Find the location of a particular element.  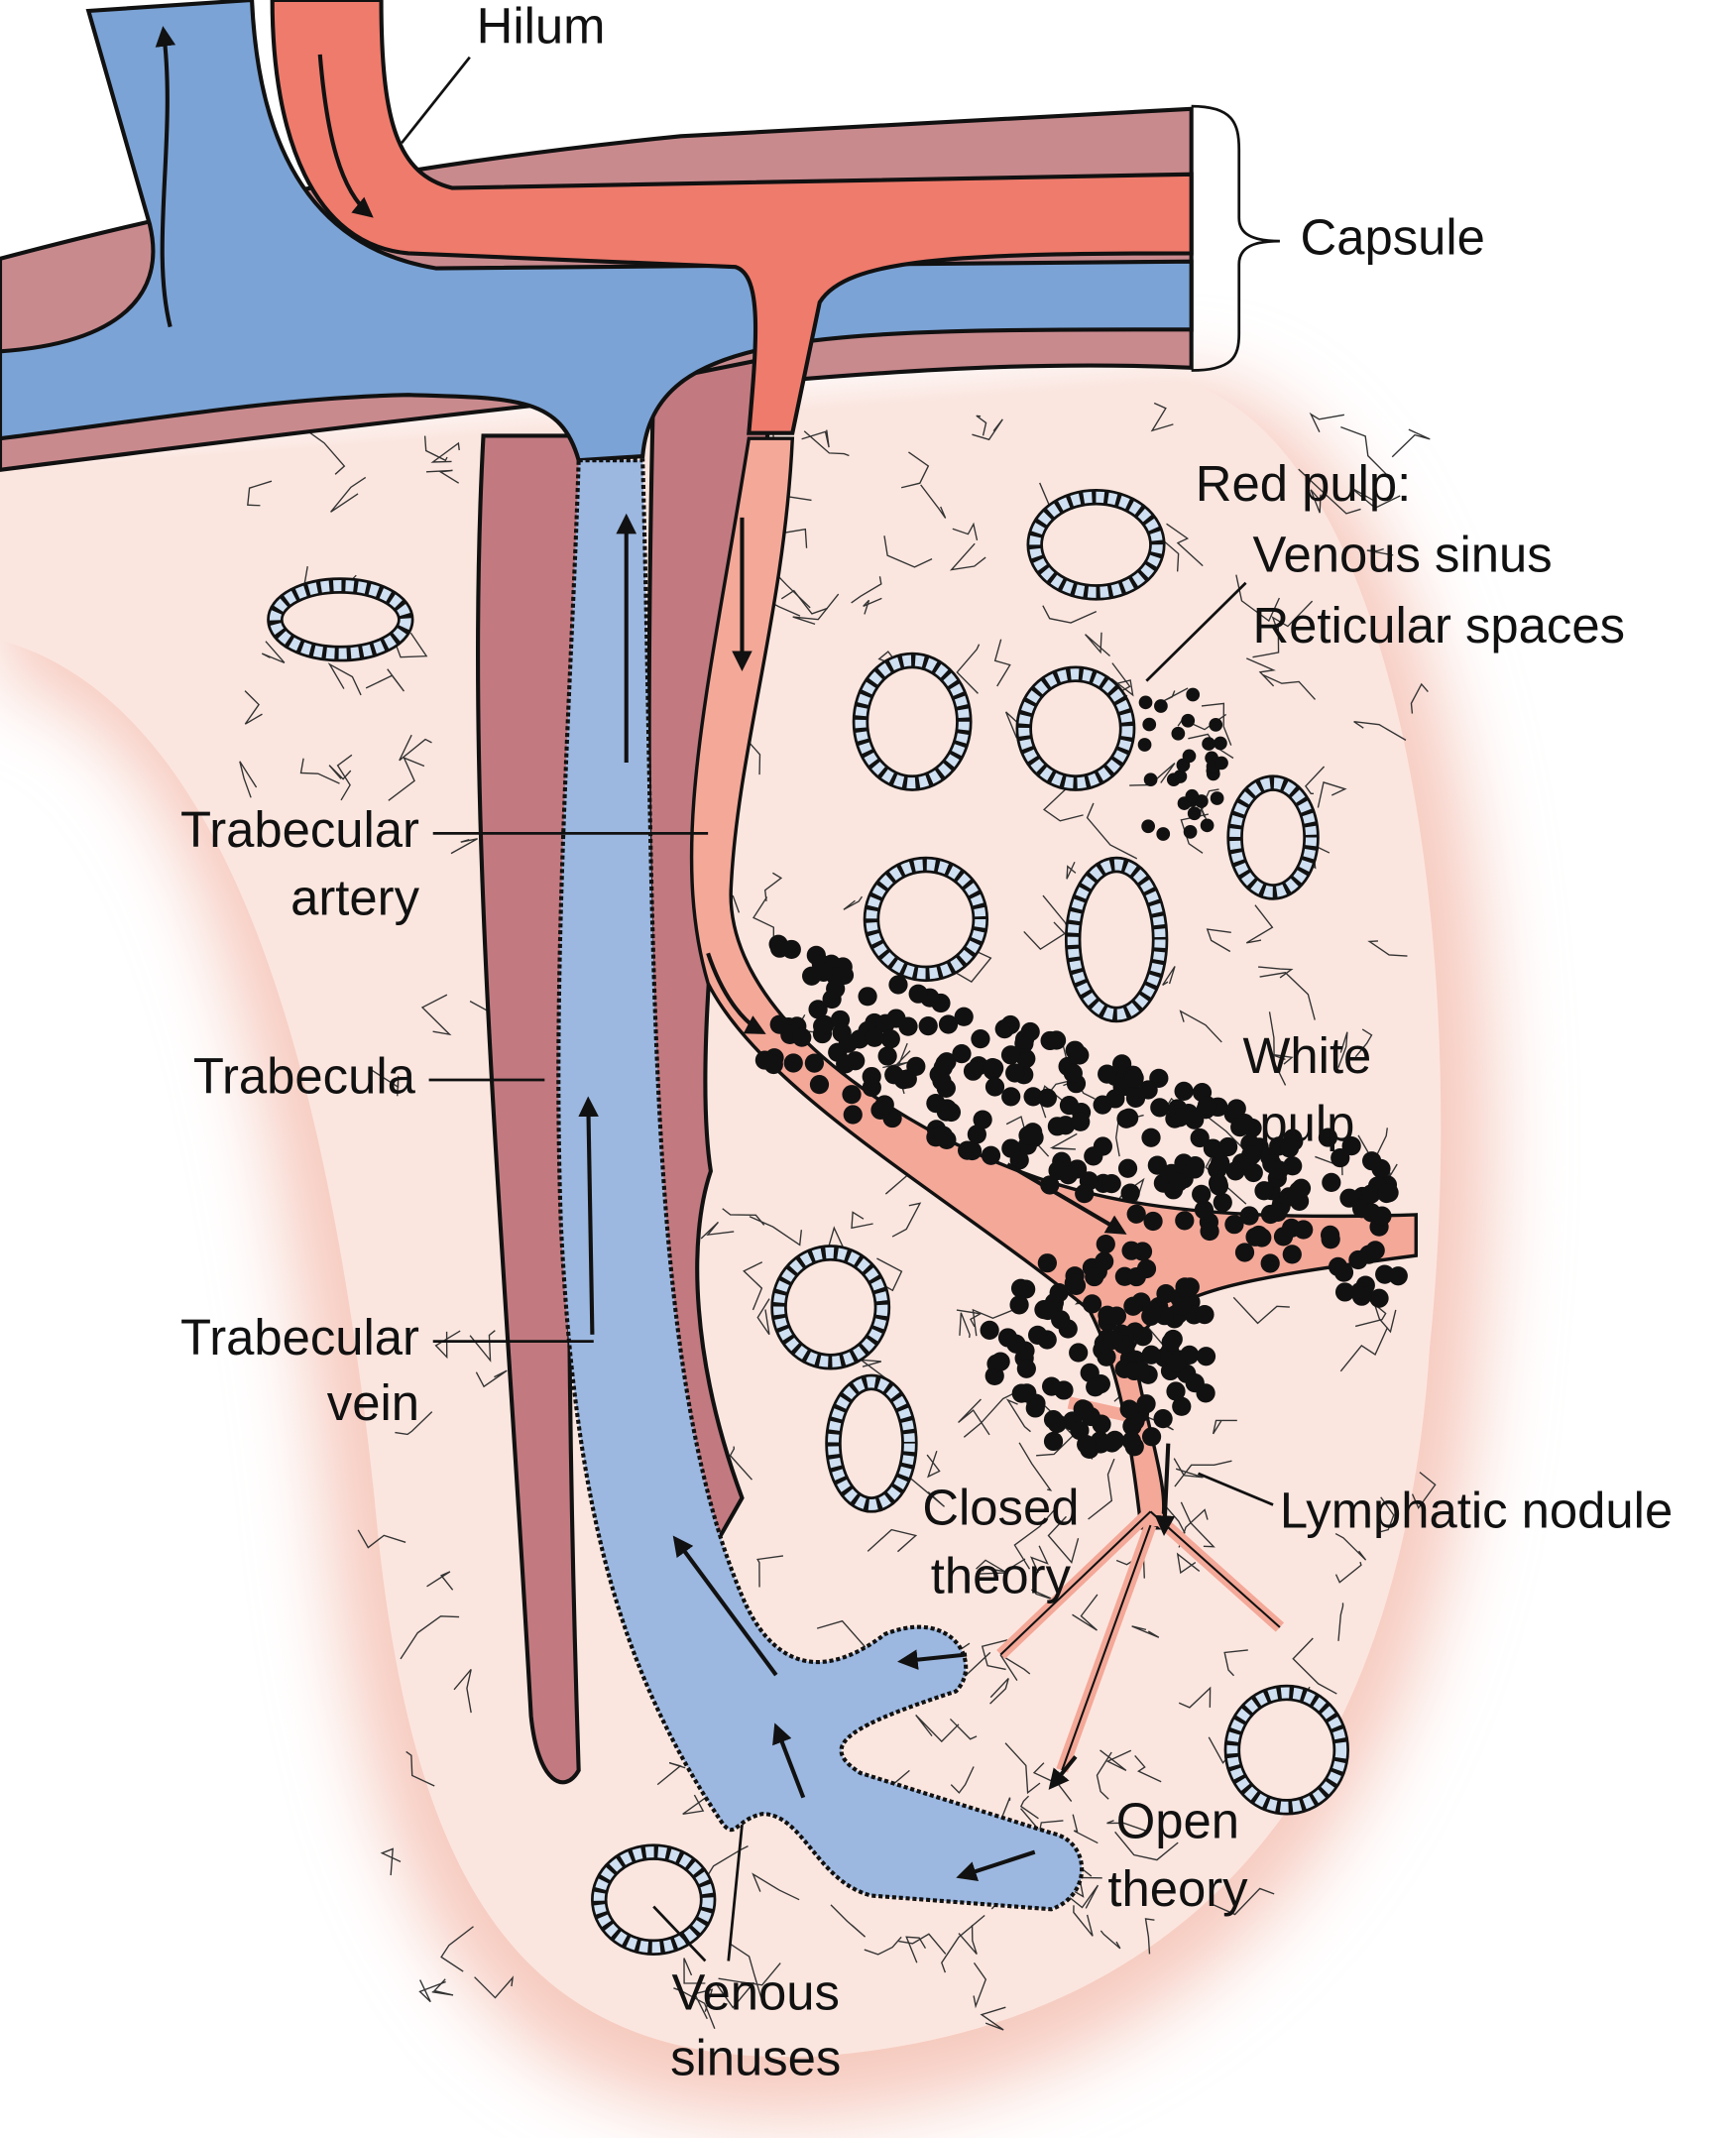

label: Trabecular is located at coordinates (299, 829).